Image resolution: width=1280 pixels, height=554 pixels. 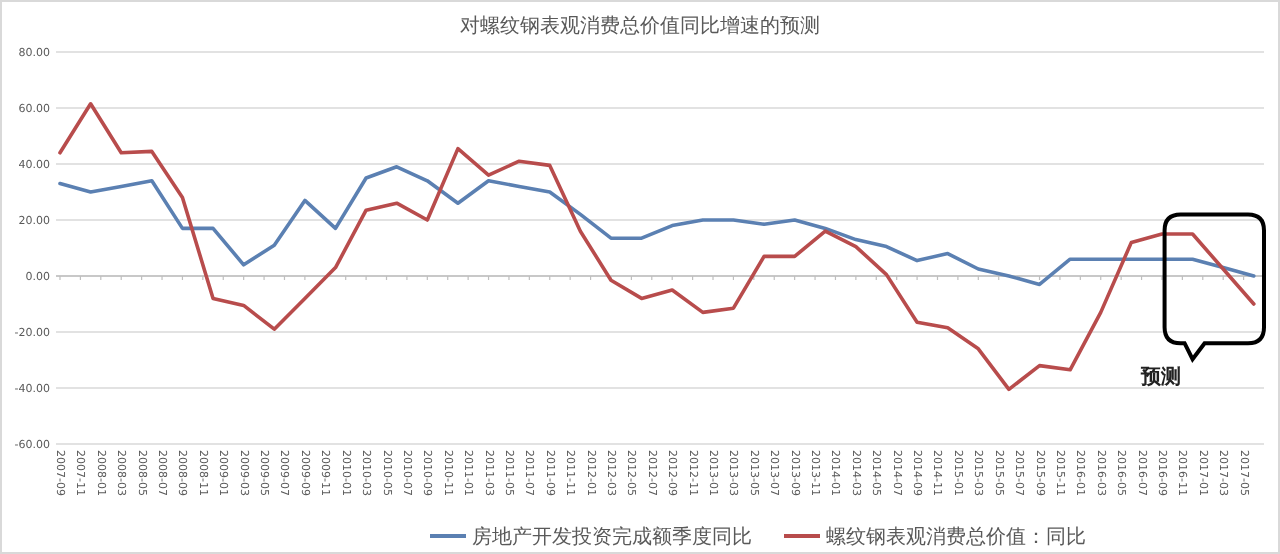 What do you see at coordinates (640, 26) in the screenshot?
I see `chart-title: 对螺纹钢表观消费总价值同比增速的预测` at bounding box center [640, 26].